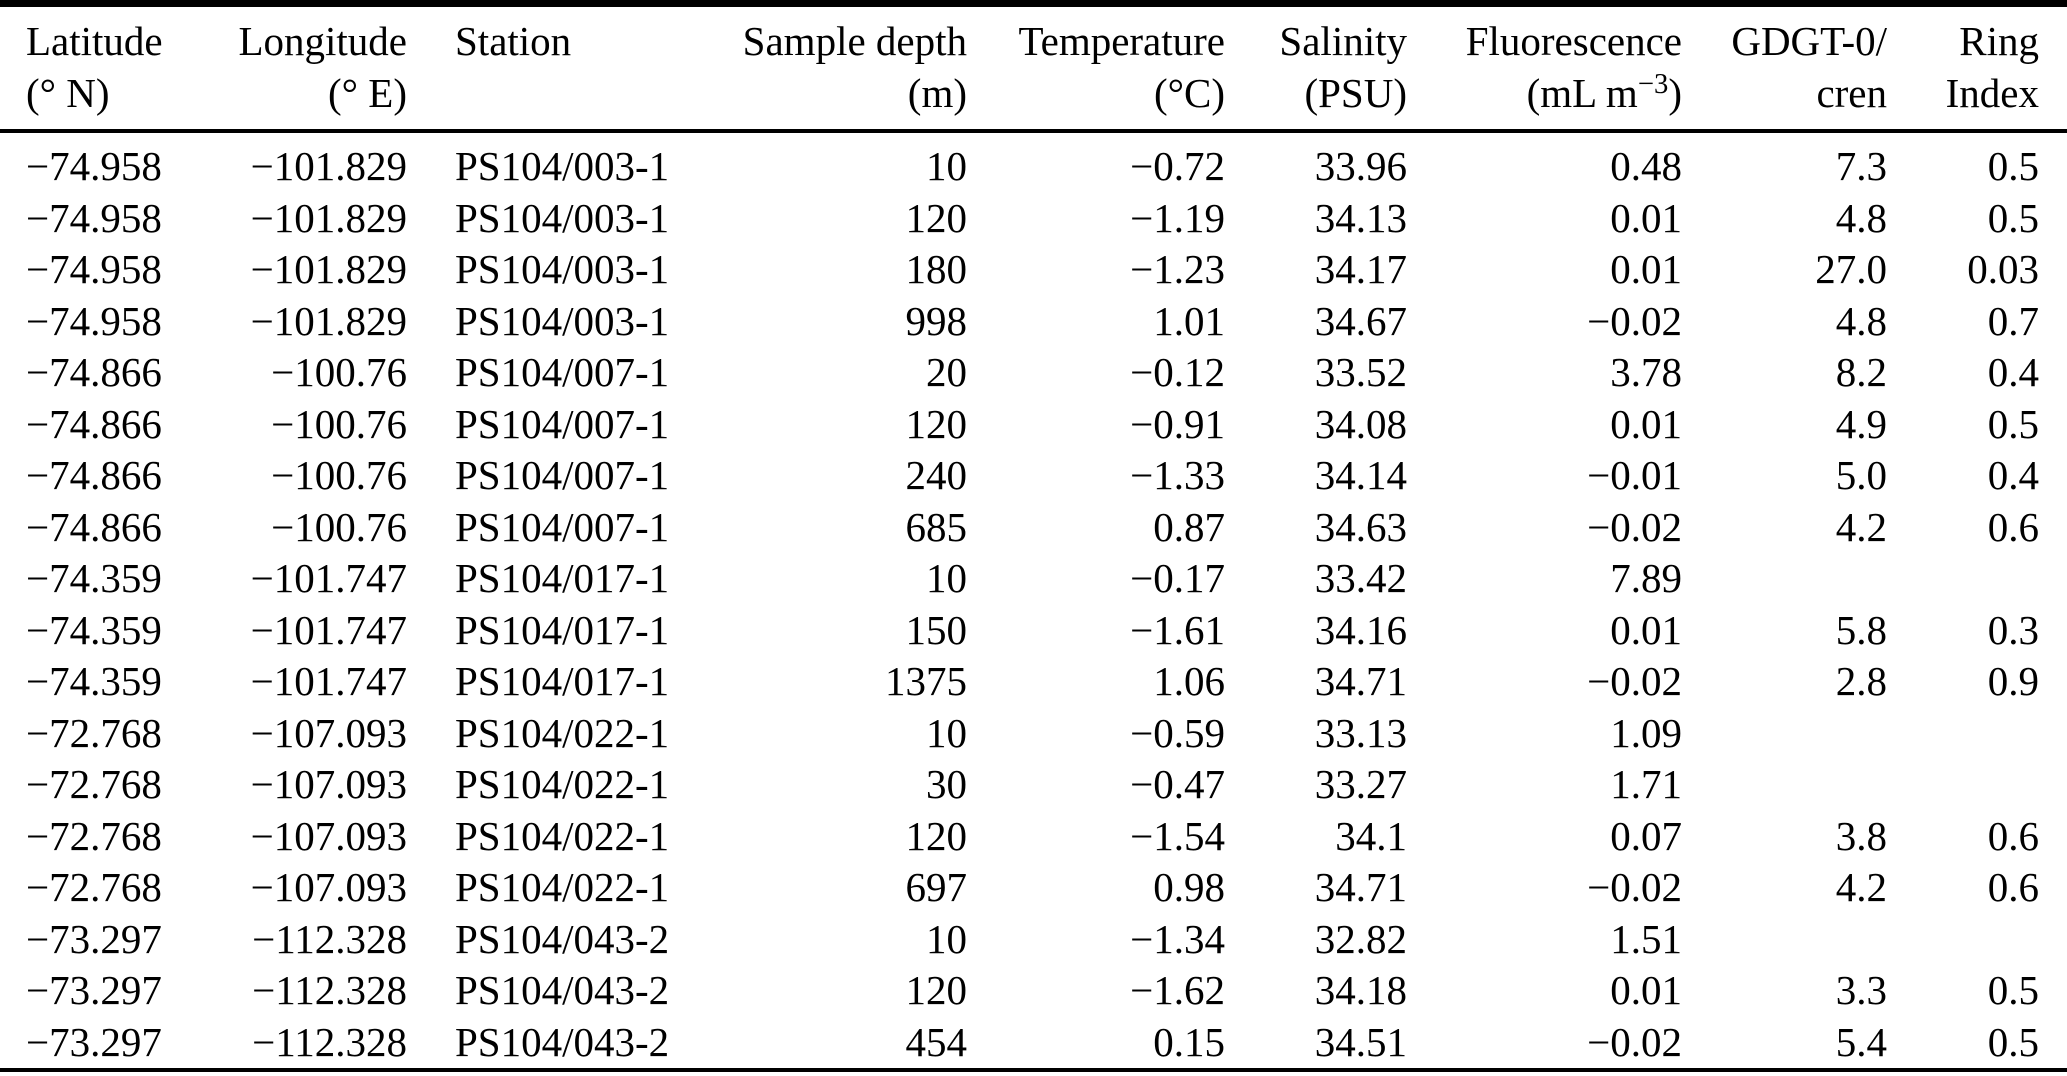 The image size is (2067, 1076). What do you see at coordinates (946, 372) in the screenshot?
I see `cell-sample-depth: 20` at bounding box center [946, 372].